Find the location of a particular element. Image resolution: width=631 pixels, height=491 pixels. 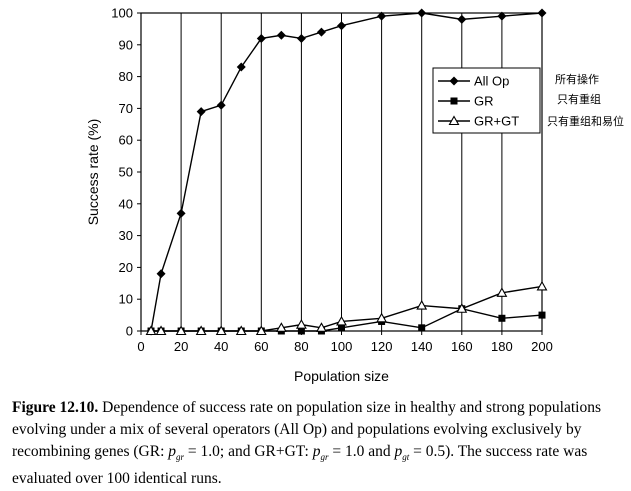

y-tick-label: 70 is located at coordinates (126, 108).